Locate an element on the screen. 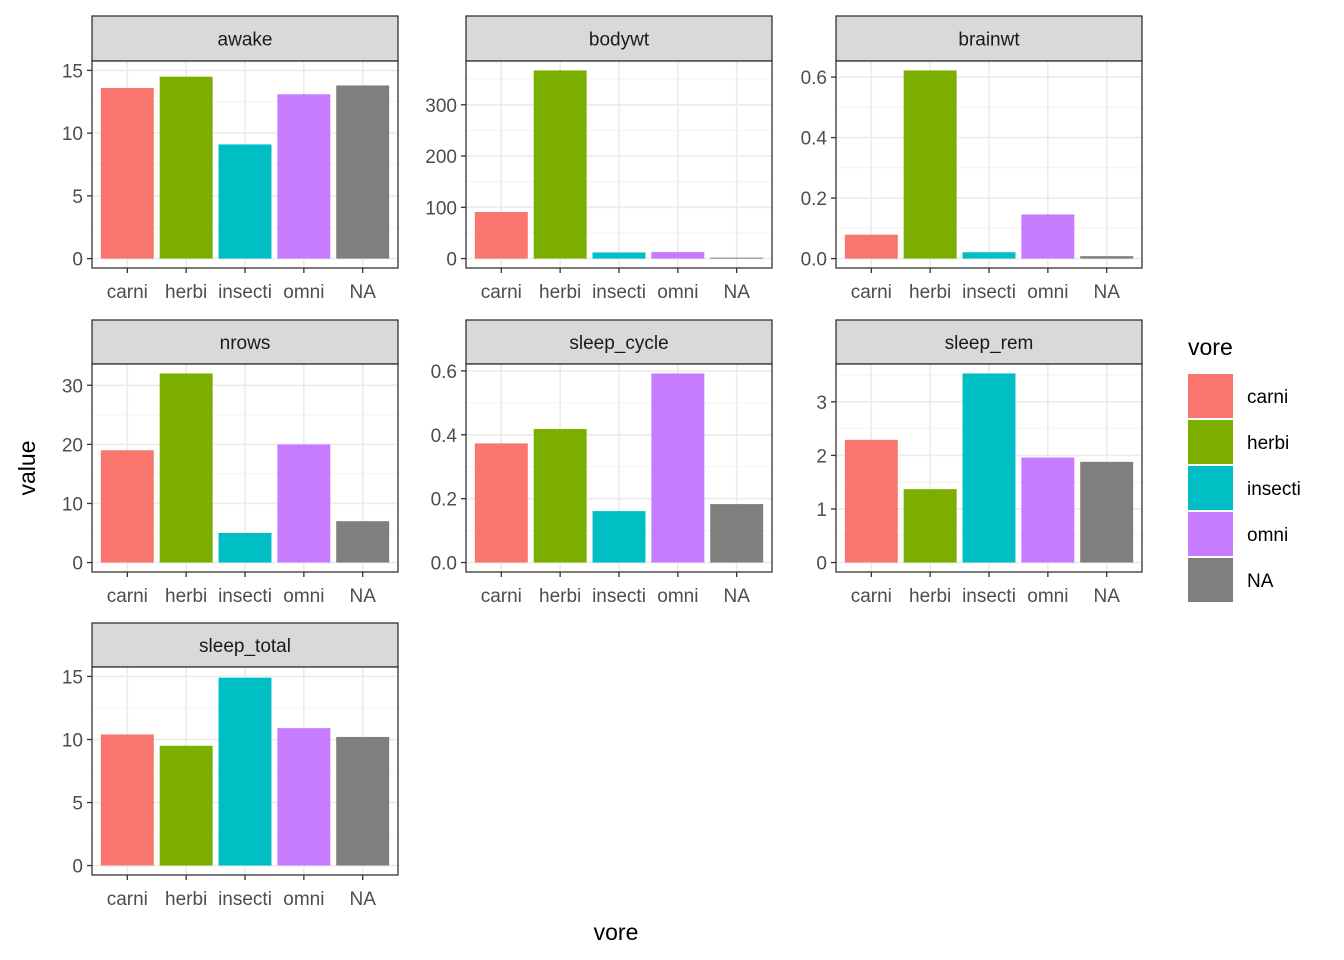 The image size is (1344, 960). legend: vore carni herbi insecti omni NA is located at coordinates (1244, 468).